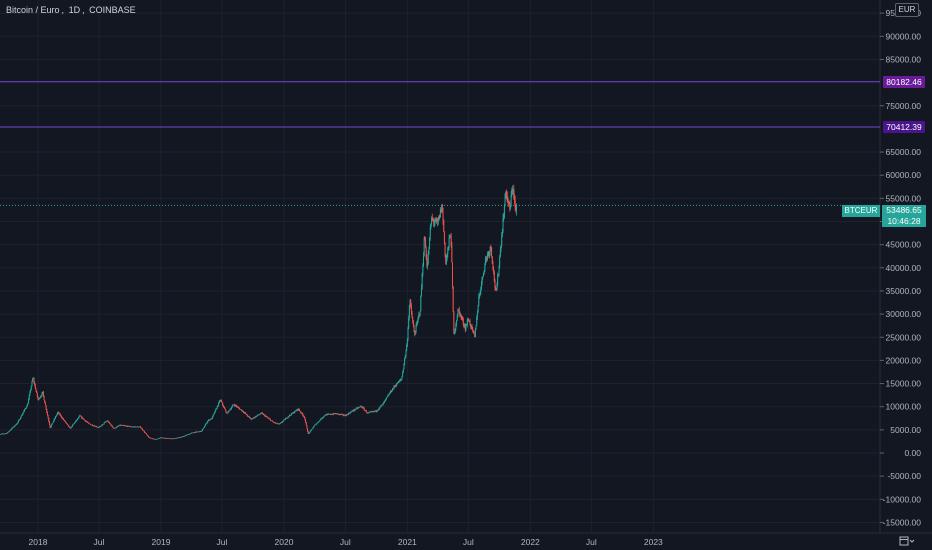 The image size is (932, 550). What do you see at coordinates (902, 499) in the screenshot?
I see `y-tick-label: -10000.00` at bounding box center [902, 499].